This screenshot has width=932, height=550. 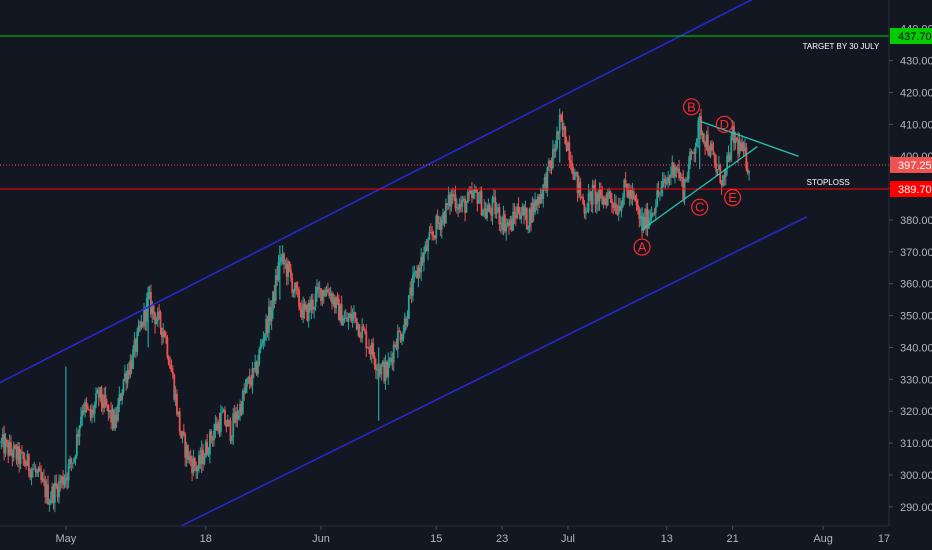 What do you see at coordinates (916, 412) in the screenshot?
I see `price-tick-label: 320.00` at bounding box center [916, 412].